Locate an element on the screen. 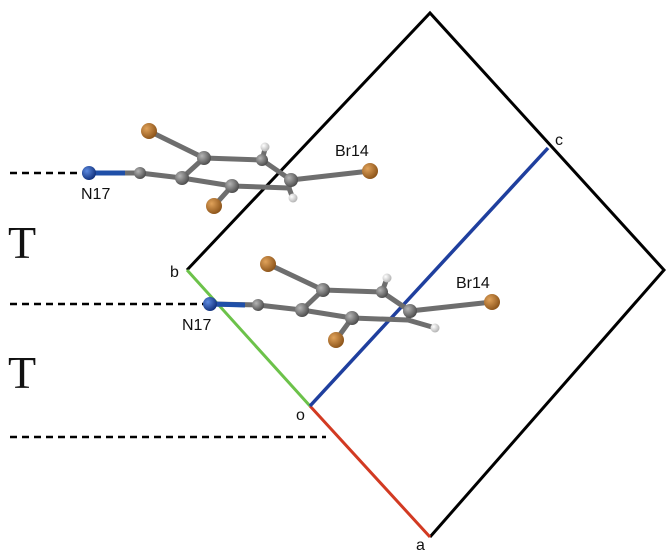 Image resolution: width=666 pixels, height=550 pixels. atom-br14-lower is located at coordinates (492, 302).